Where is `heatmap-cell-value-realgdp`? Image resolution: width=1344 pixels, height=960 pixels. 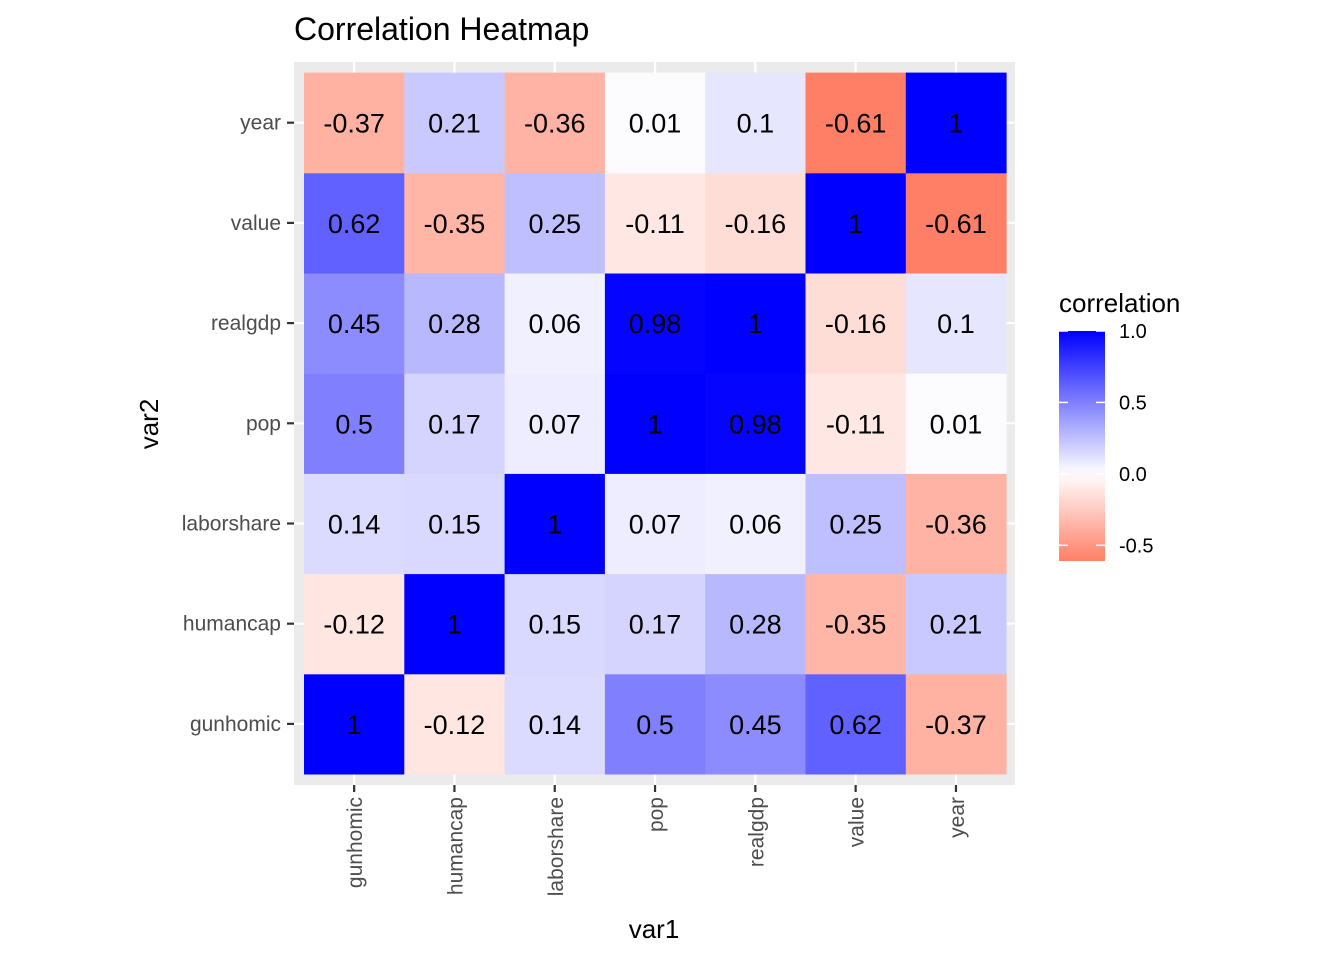 heatmap-cell-value-realgdp is located at coordinates (755, 223).